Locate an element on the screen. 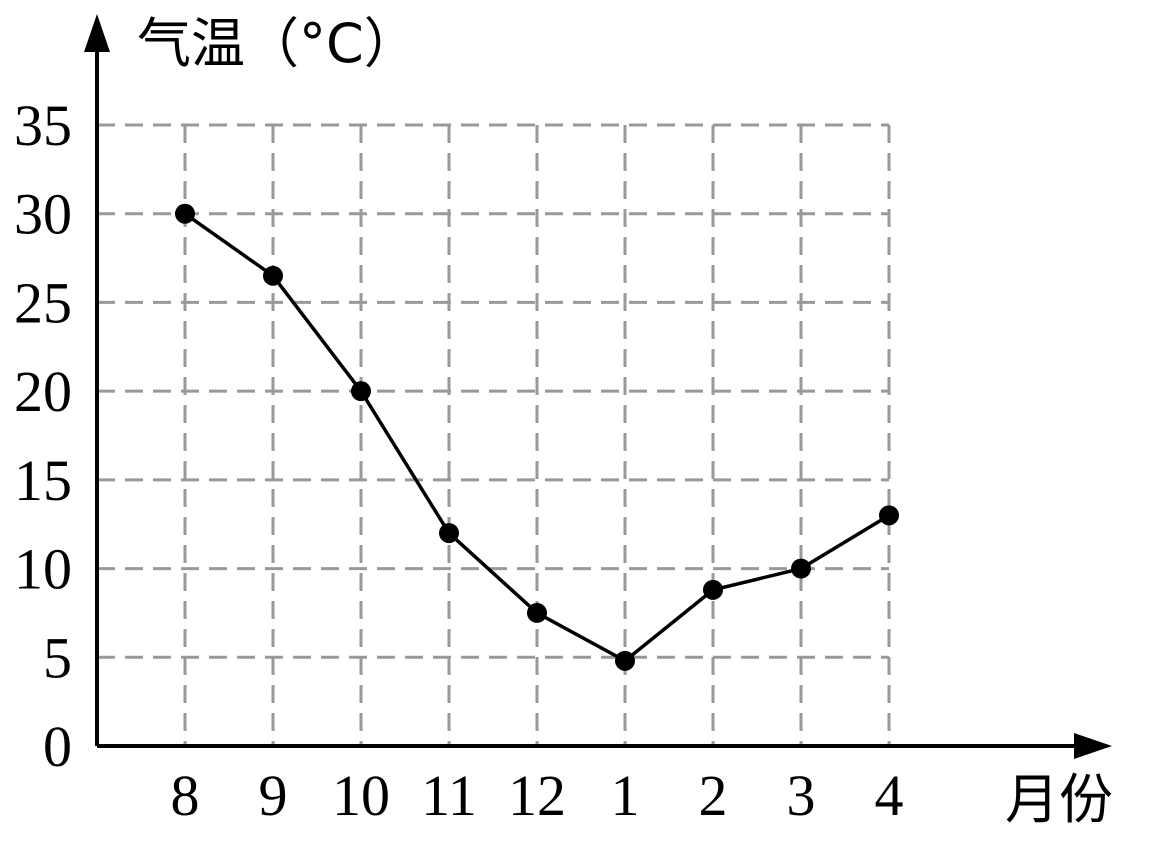  x-tick-labels: 8 9 10 11 12 1 2 3 4 is located at coordinates (537, 795).